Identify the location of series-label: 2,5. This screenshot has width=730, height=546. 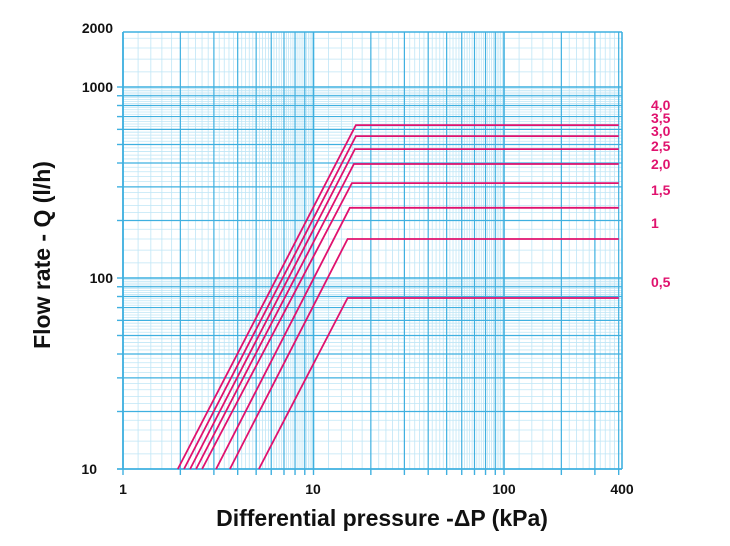
(661, 146).